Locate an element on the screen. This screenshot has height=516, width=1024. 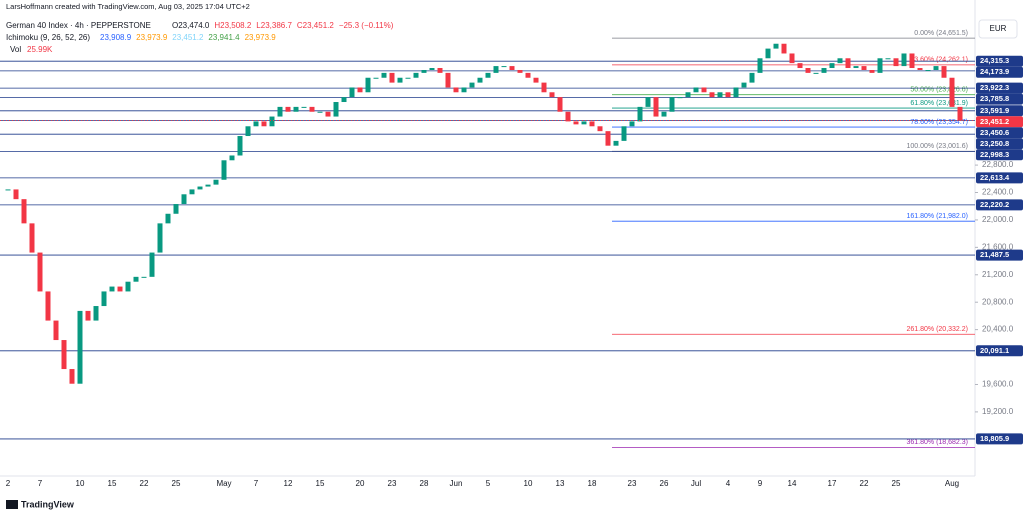
price-tag-label: 24,173.9 is located at coordinates (994, 71).